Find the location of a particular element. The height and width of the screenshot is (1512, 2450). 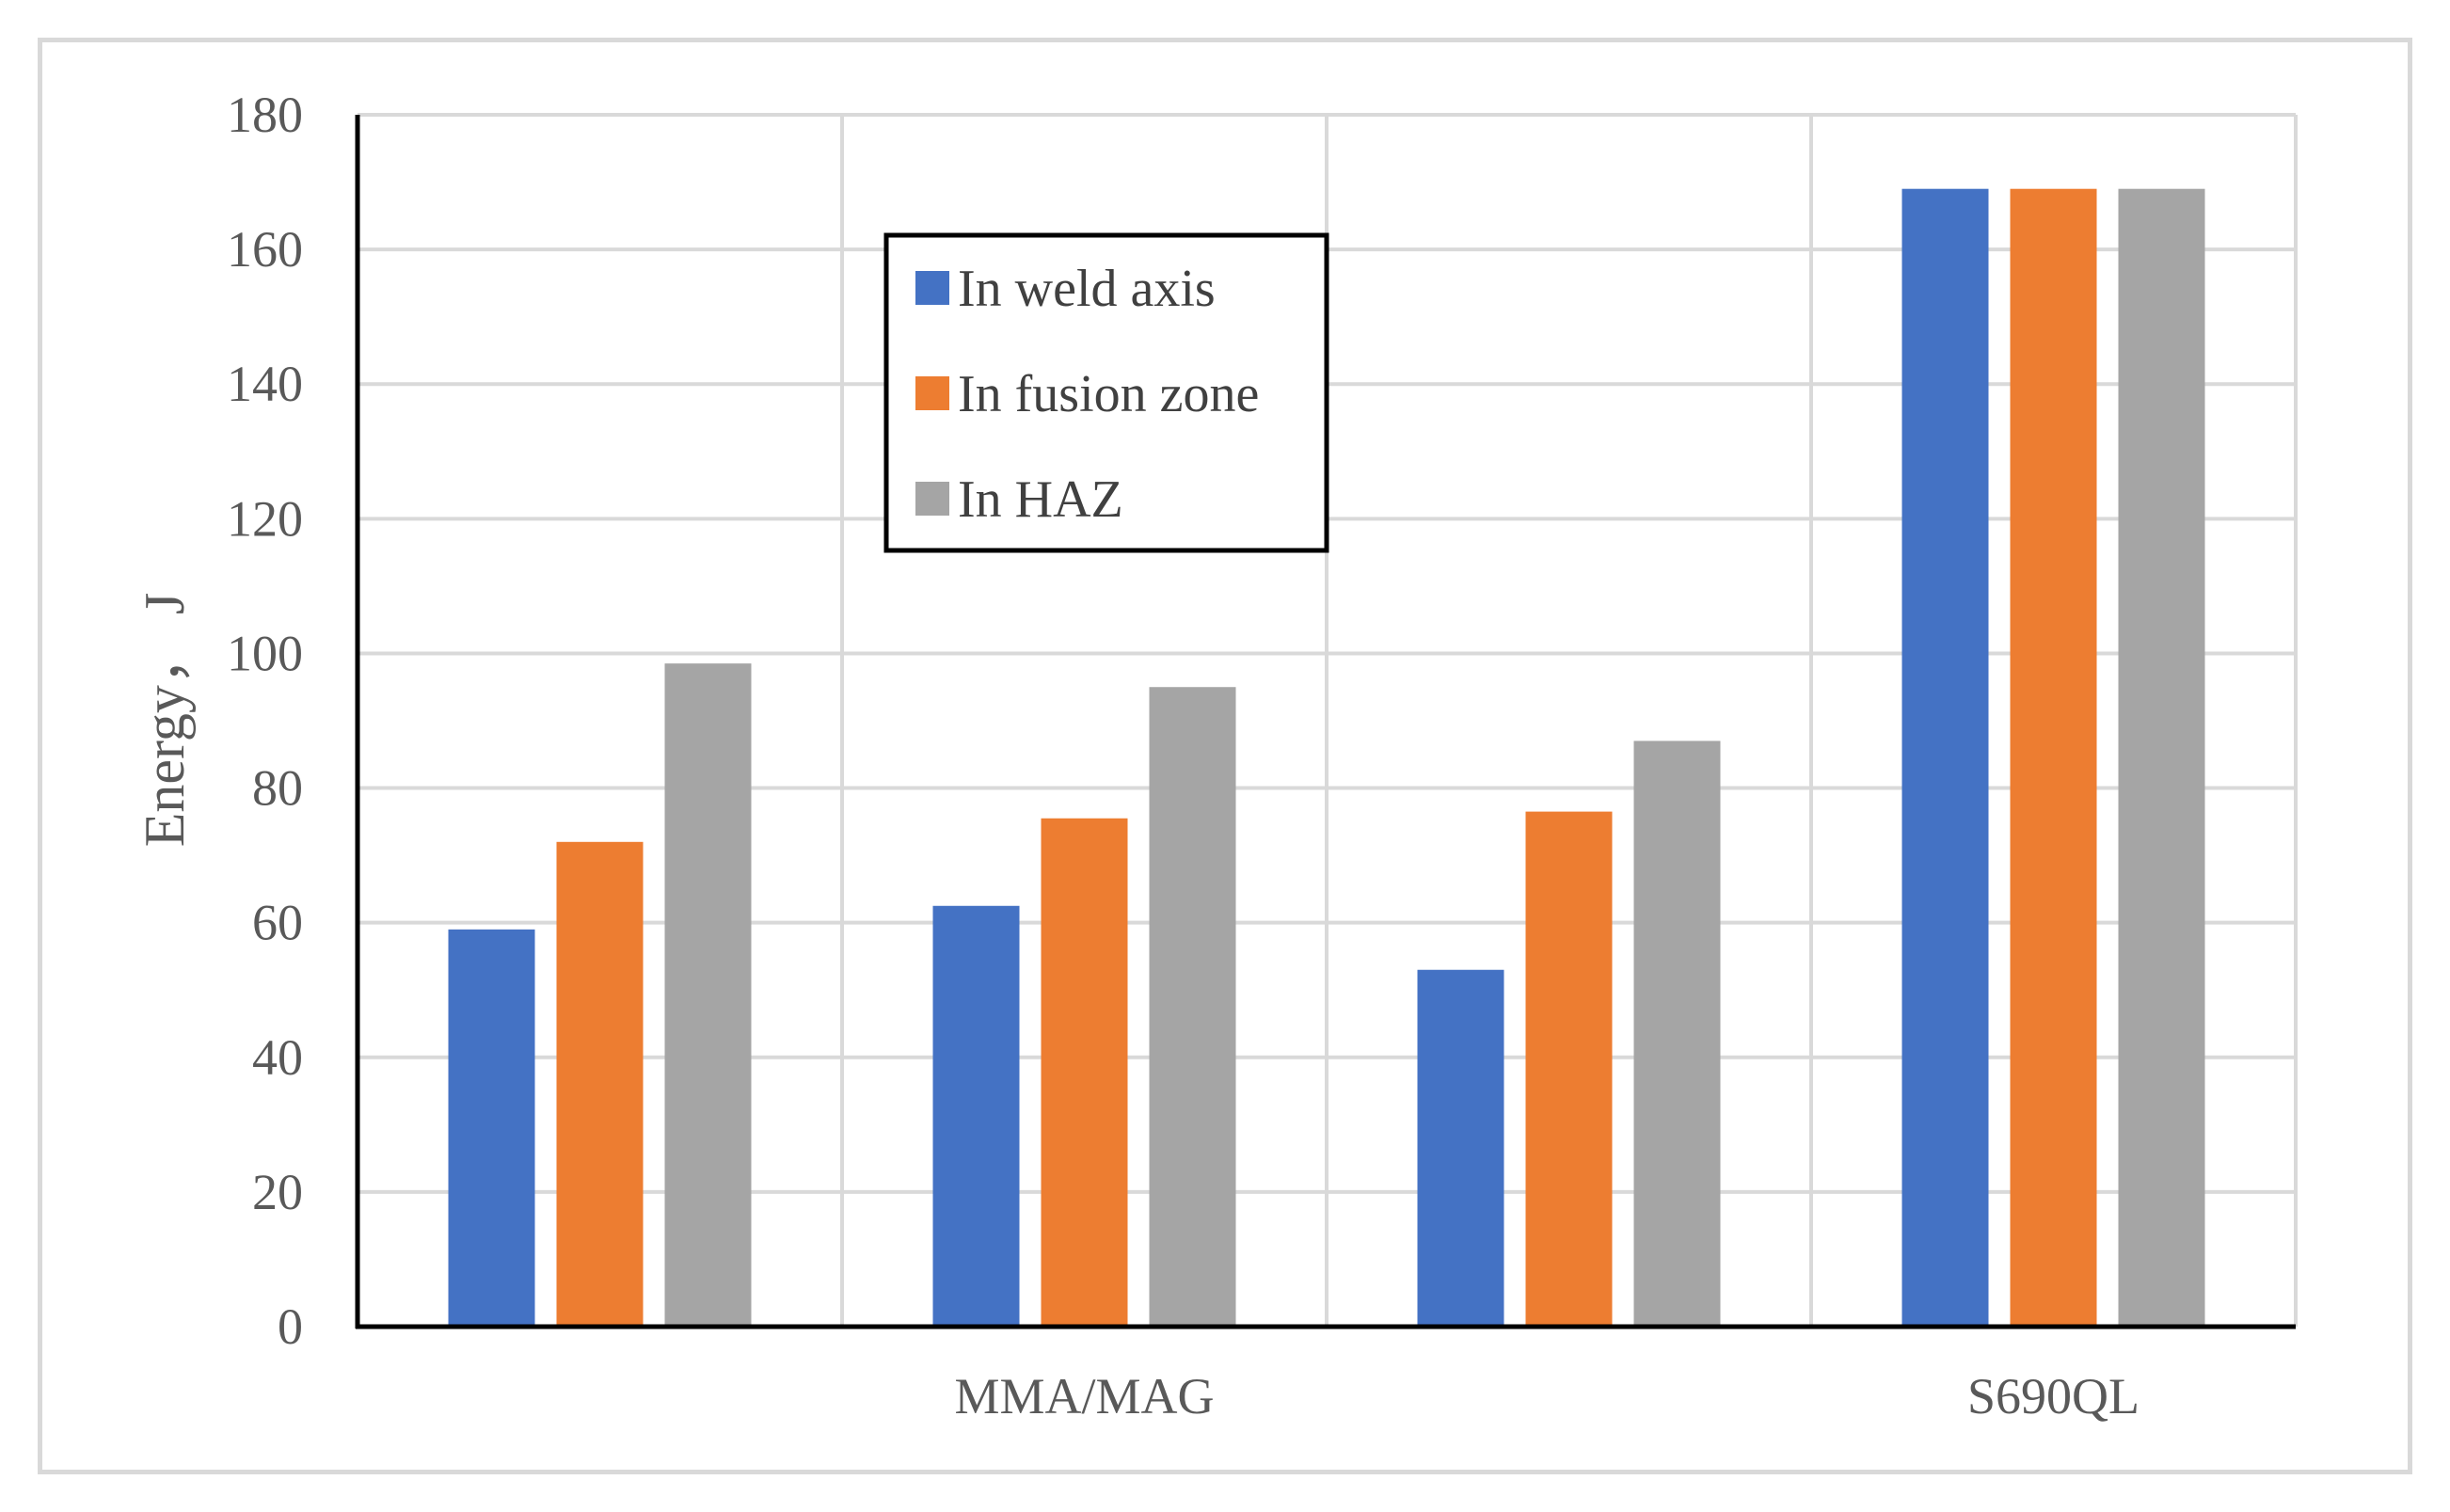

y-tick-label: 0 is located at coordinates (291, 1326).